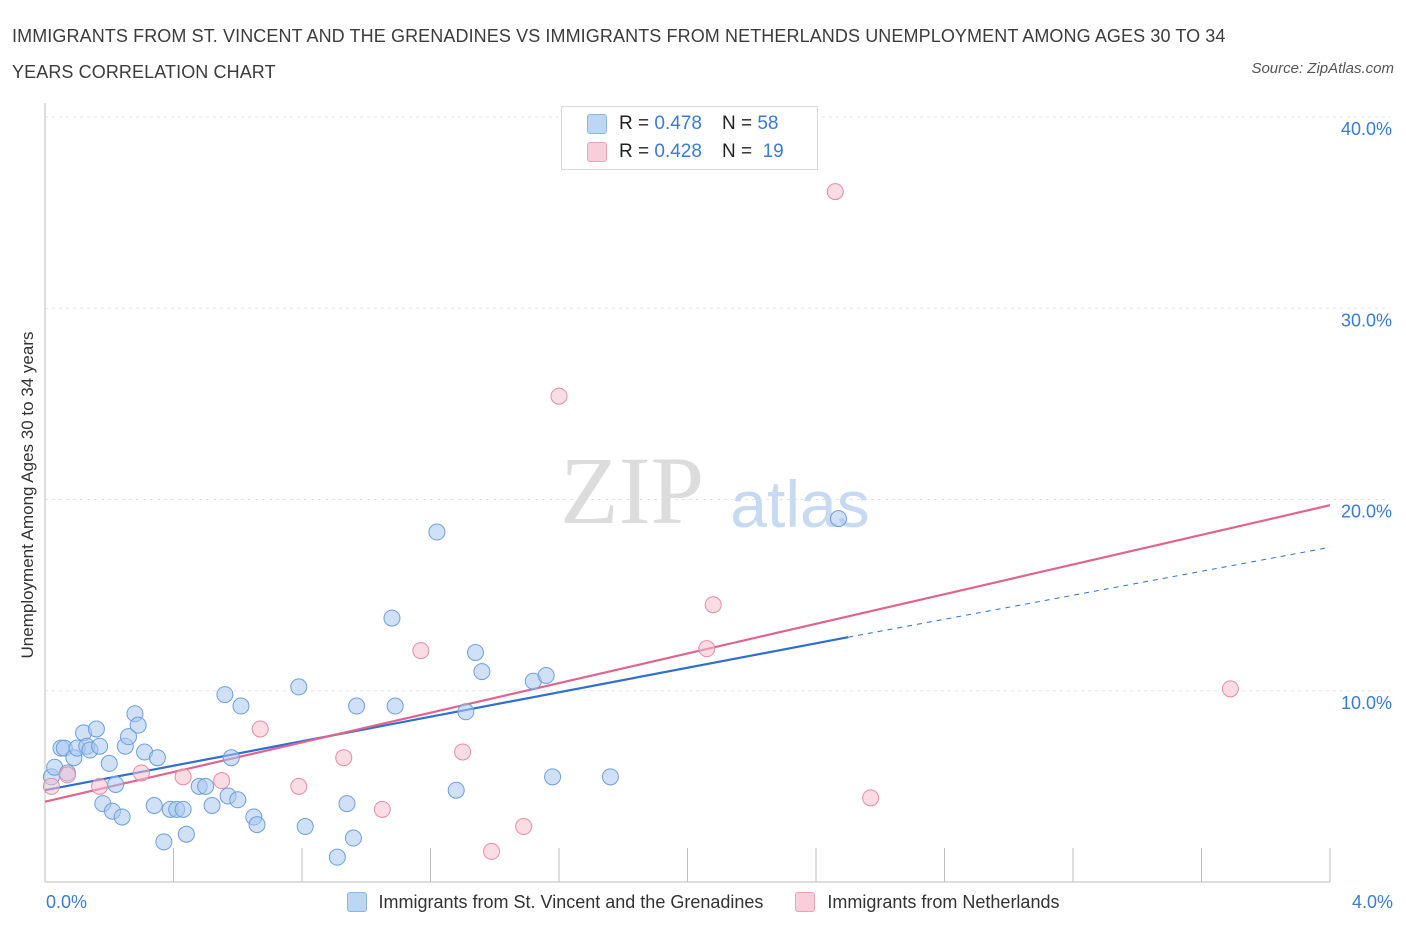 This screenshot has width=1406, height=930. Describe the element at coordinates (1366, 129) in the screenshot. I see `y-tick-label: 40.0%` at that location.